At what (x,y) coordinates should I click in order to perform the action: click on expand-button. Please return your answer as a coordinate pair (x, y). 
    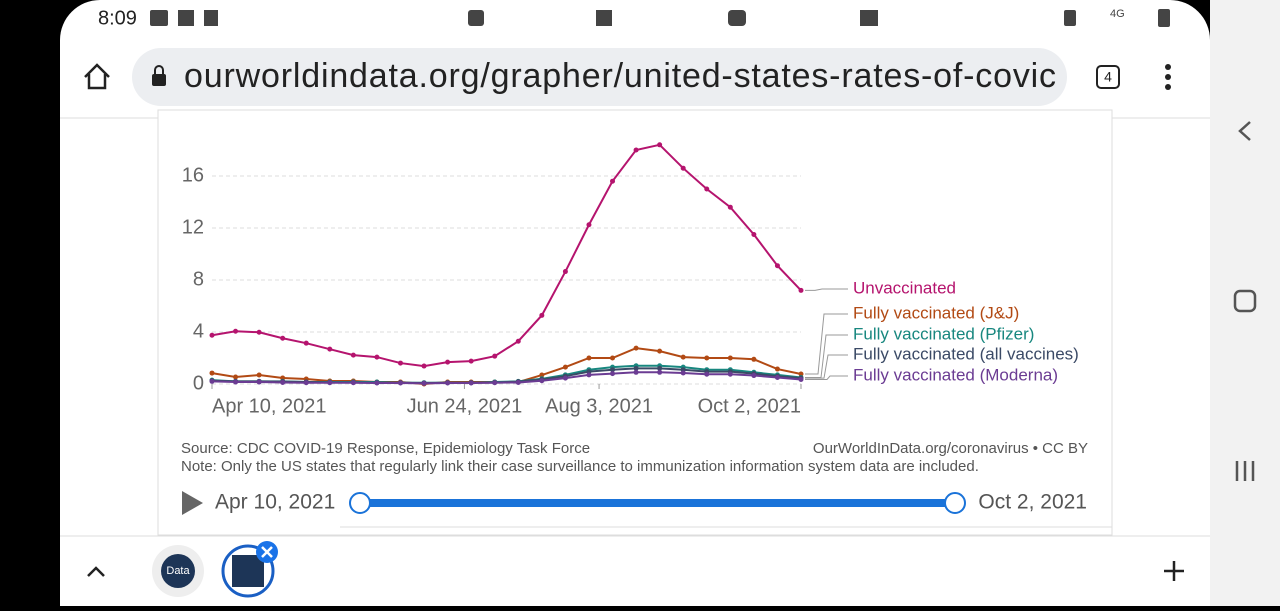
    Looking at the image, I should click on (96, 571).